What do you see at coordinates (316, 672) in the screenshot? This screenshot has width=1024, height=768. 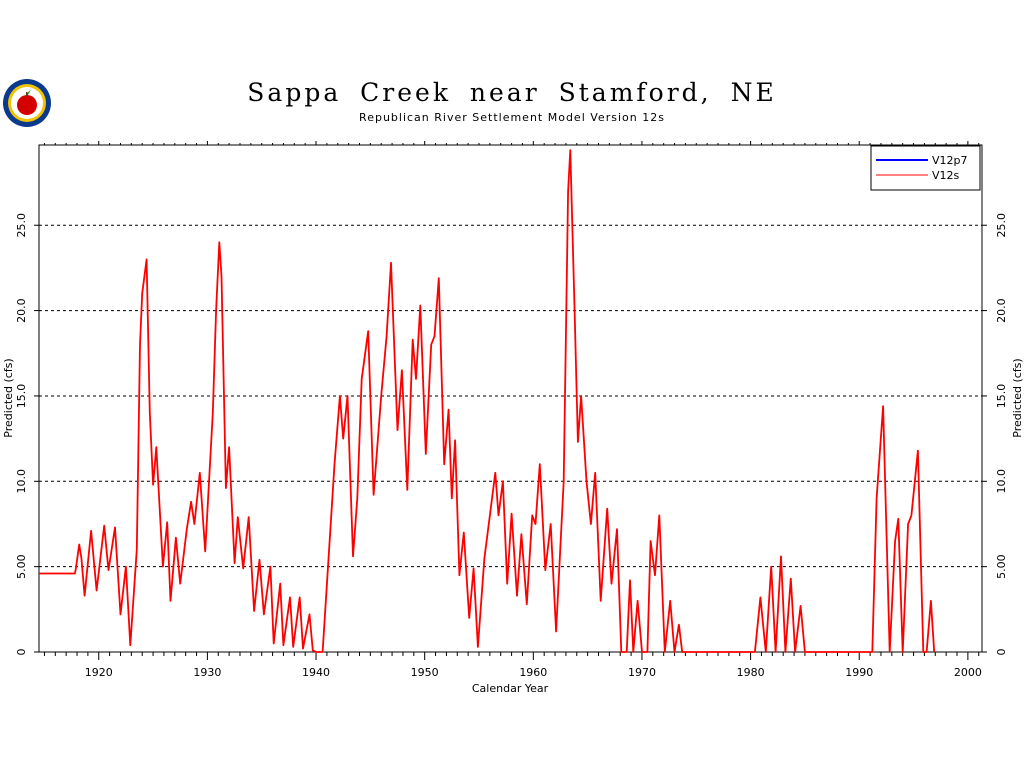 I see `x-tick-label: 1940` at bounding box center [316, 672].